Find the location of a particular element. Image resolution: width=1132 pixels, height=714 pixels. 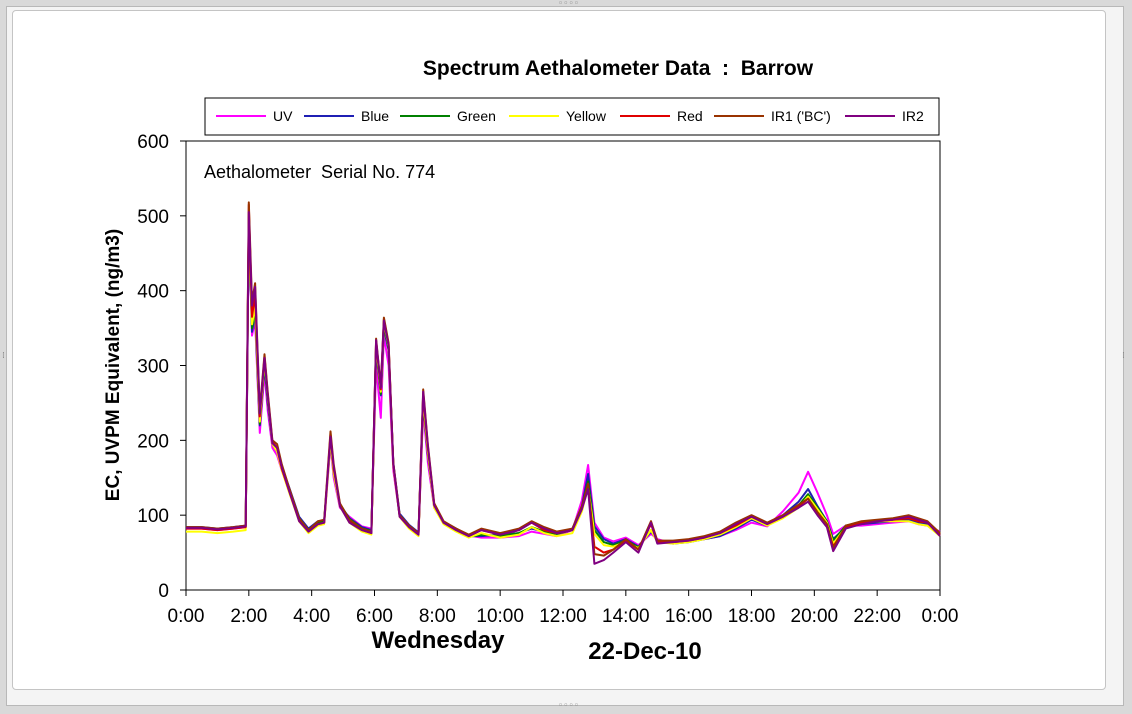

y-tick-label: 400 is located at coordinates (153, 292).